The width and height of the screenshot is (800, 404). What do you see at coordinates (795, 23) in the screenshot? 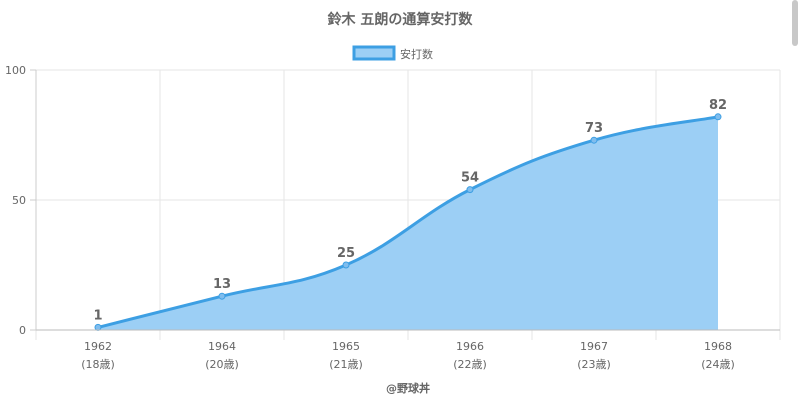
I see `scrollbar` at bounding box center [795, 23].